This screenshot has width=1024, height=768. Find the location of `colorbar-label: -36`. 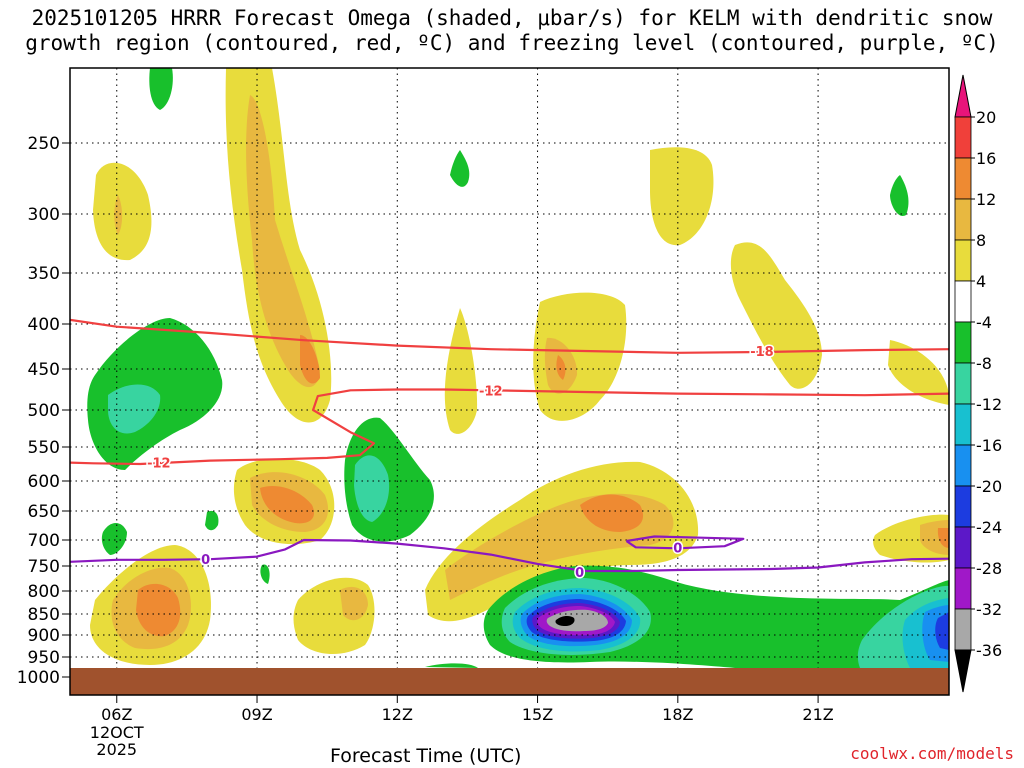

colorbar-label: -36 is located at coordinates (989, 650).